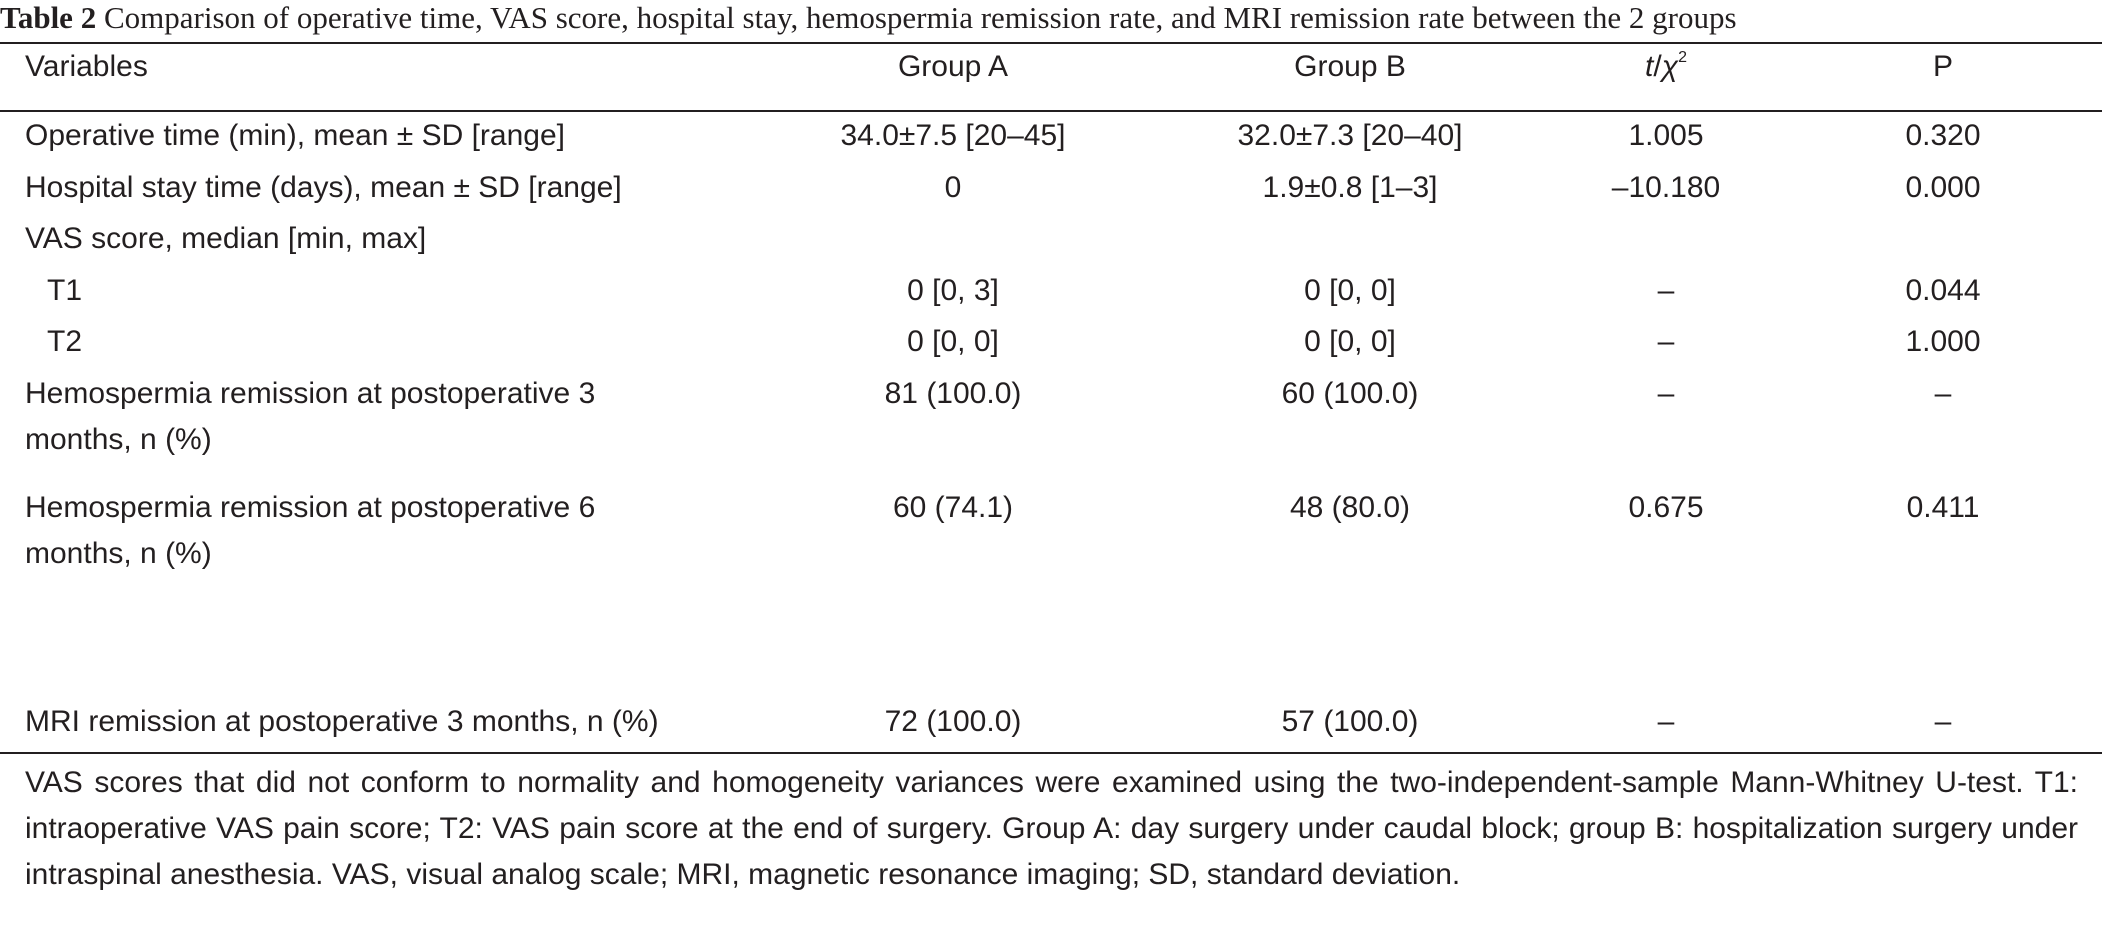  What do you see at coordinates (1657, 66) in the screenshot?
I see `header-stat-sep: /` at bounding box center [1657, 66].